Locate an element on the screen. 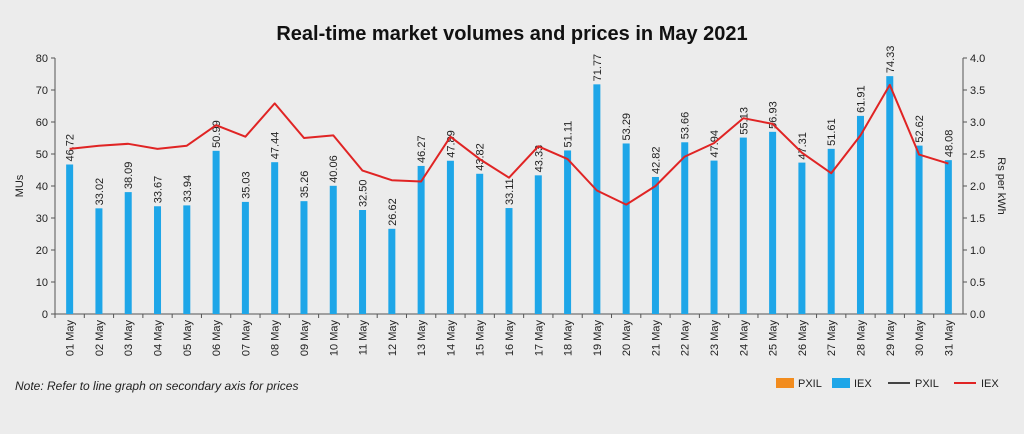  y2-tick-label: 0.5 is located at coordinates (977, 283).